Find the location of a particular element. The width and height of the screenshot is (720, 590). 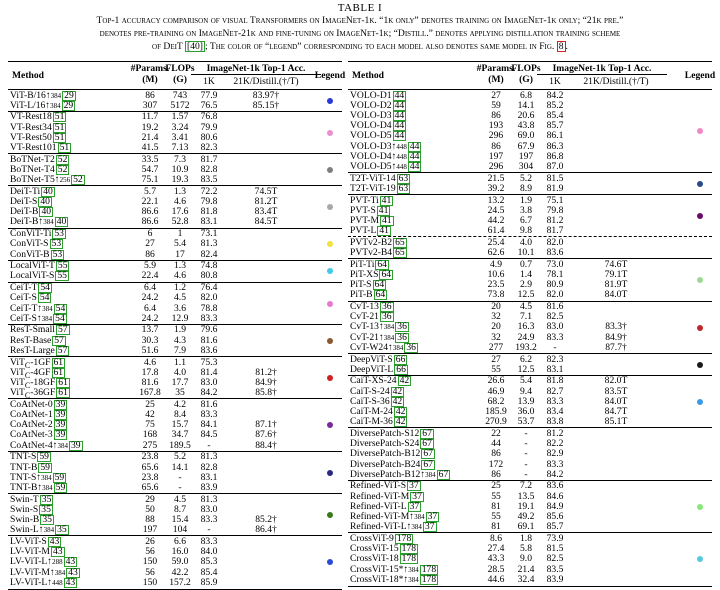

table-row: CeiT-S 54 24.2 4.5 82.0 is located at coordinates (175, 298).